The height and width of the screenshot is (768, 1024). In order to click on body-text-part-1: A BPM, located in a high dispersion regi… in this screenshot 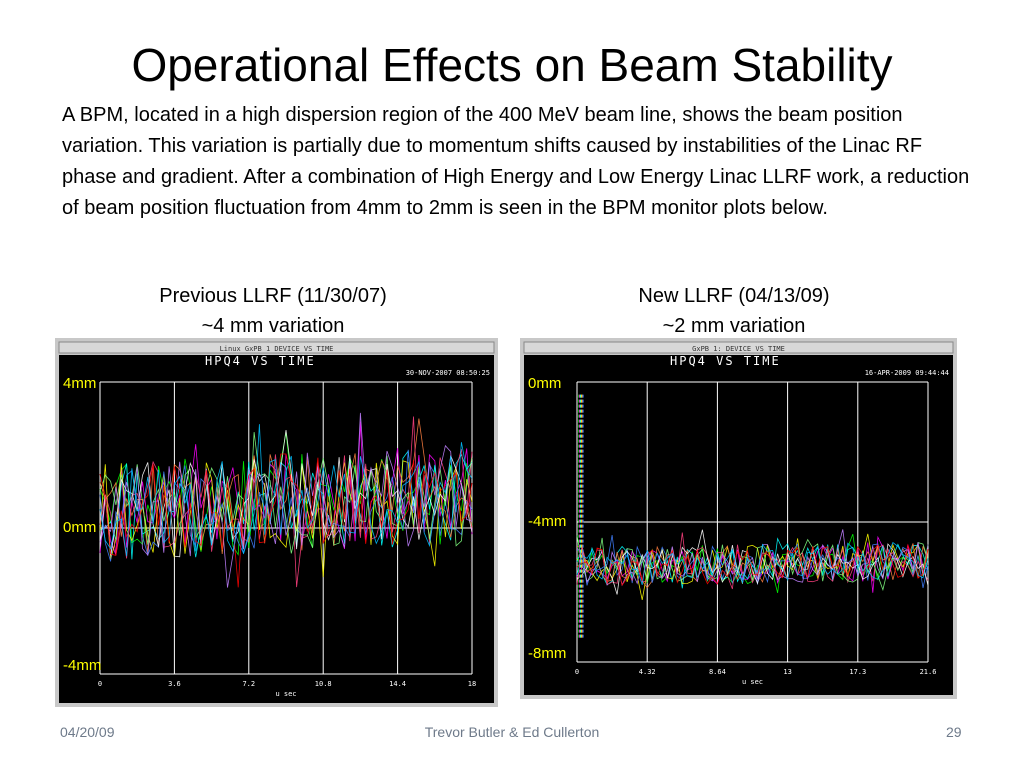, I will do `click(372, 115)`.